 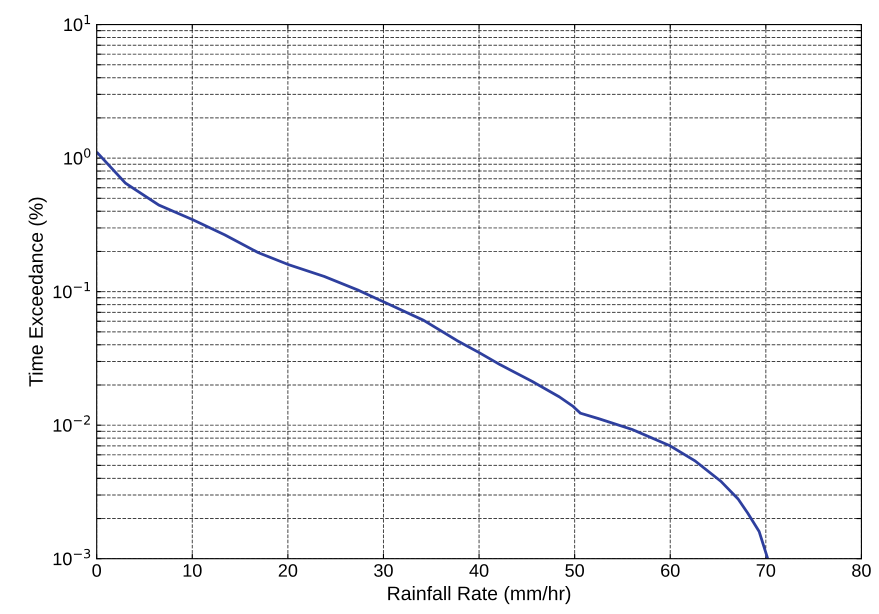 What do you see at coordinates (288, 570) in the screenshot?
I see `x-tick-label: 20` at bounding box center [288, 570].